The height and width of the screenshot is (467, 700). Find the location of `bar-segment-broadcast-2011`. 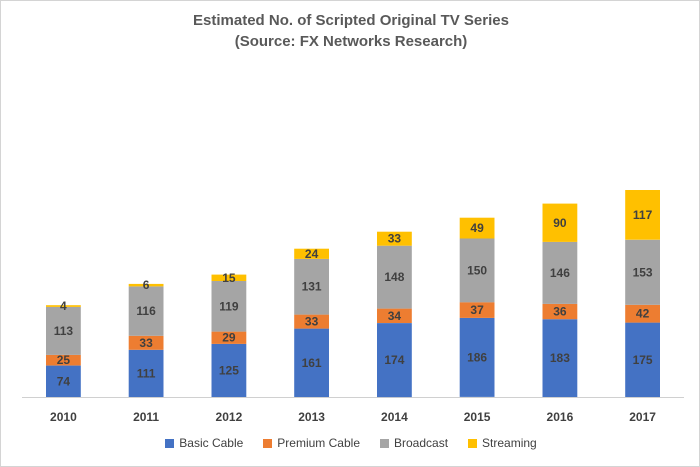

bar-segment-broadcast-2011 is located at coordinates (146, 311).